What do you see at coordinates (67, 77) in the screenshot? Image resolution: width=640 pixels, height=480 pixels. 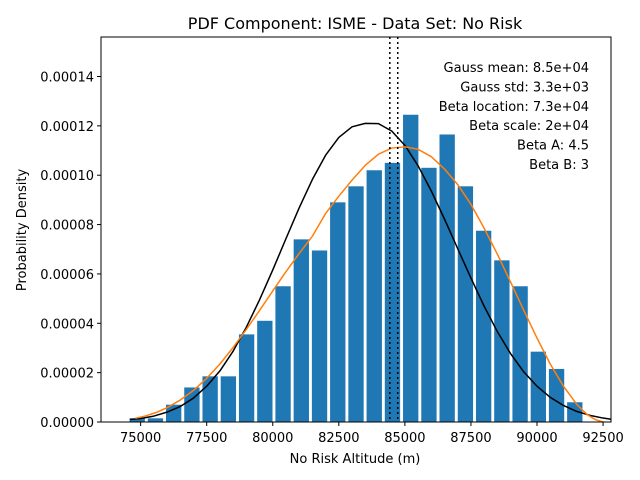 I see `y-tick-label: 0.00014` at bounding box center [67, 77].